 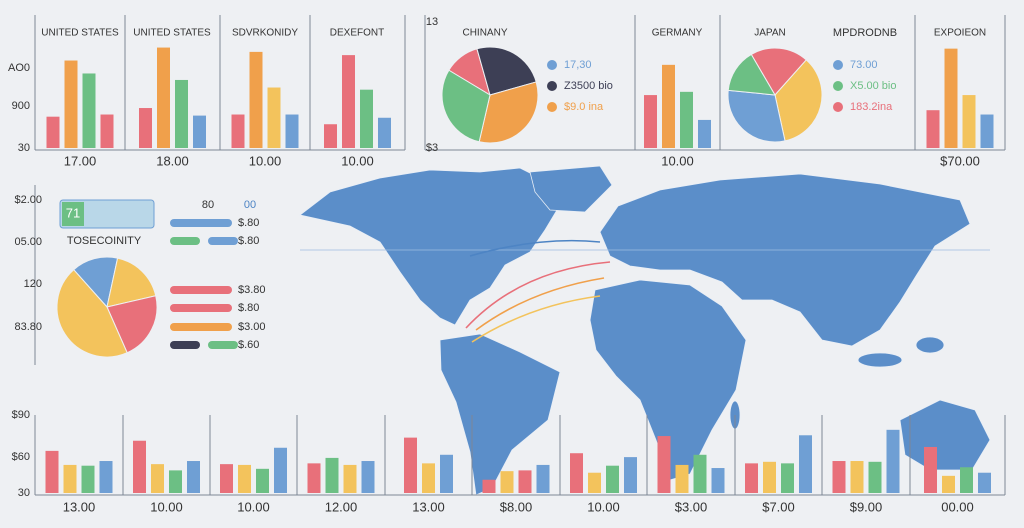 I want to click on island, so click(x=930, y=345).